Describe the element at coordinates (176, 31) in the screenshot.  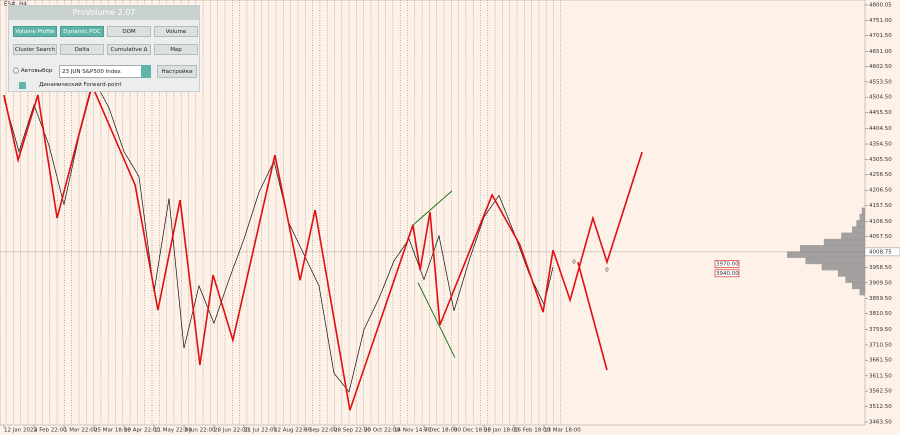
I see `tool-button: Volume` at that location.